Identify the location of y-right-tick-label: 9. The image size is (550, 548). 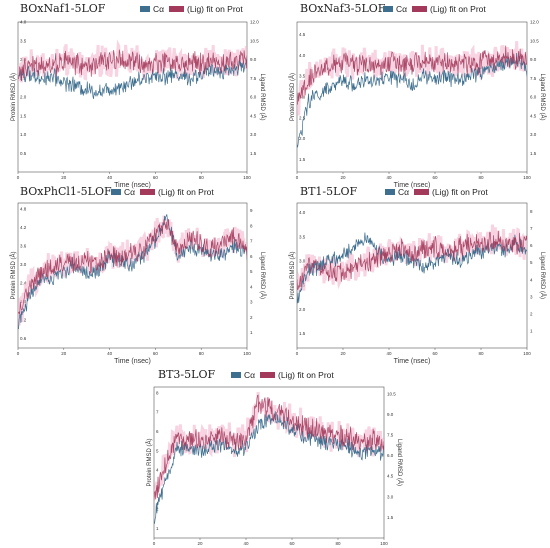
(251, 210).